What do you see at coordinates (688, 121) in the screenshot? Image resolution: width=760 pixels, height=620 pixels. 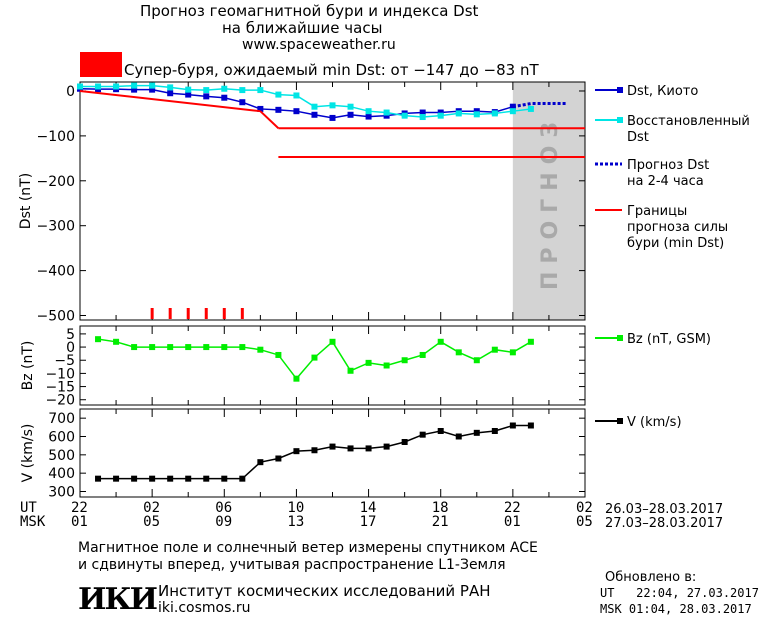 I see `legend-label: Восстановленный` at bounding box center [688, 121].